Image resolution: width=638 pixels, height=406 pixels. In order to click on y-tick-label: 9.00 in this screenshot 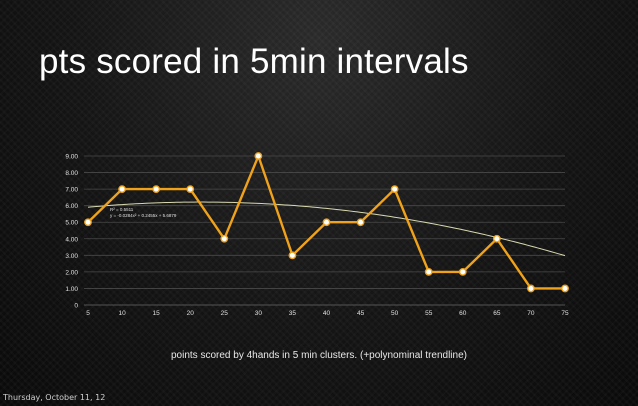, I will do `click(71, 157)`.